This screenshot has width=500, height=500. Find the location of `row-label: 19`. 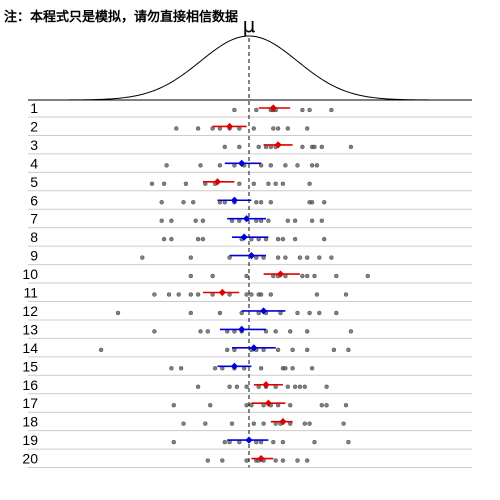

row-label: 19 is located at coordinates (30, 440).